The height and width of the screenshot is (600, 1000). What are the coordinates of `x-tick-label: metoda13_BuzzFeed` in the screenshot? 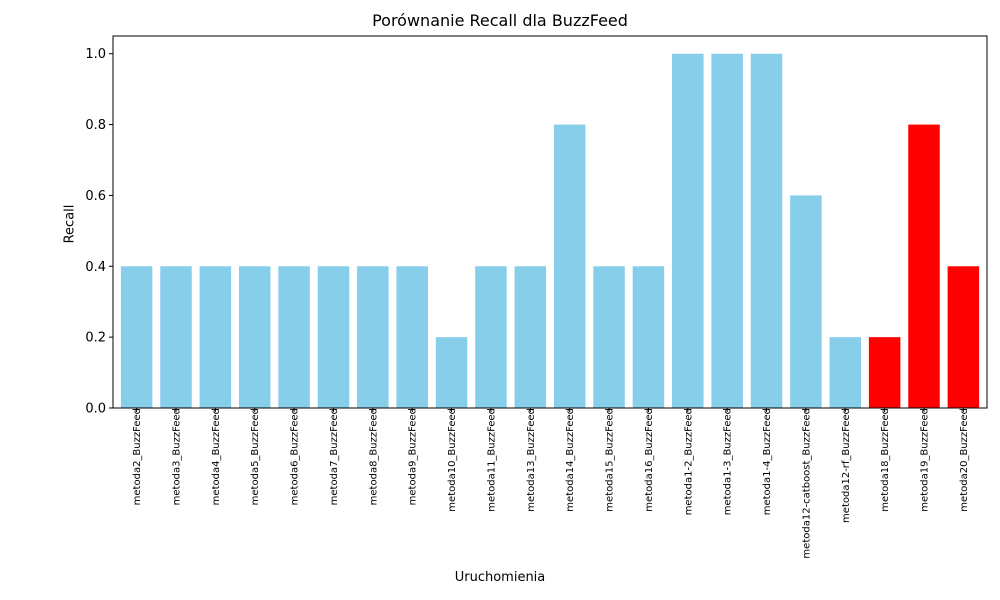 It's located at (531, 460).